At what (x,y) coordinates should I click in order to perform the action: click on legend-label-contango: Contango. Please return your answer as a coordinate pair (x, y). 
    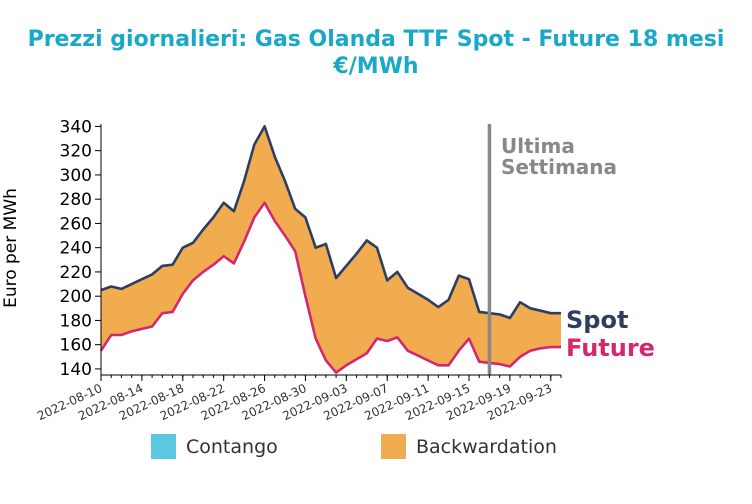
    Looking at the image, I should click on (232, 447).